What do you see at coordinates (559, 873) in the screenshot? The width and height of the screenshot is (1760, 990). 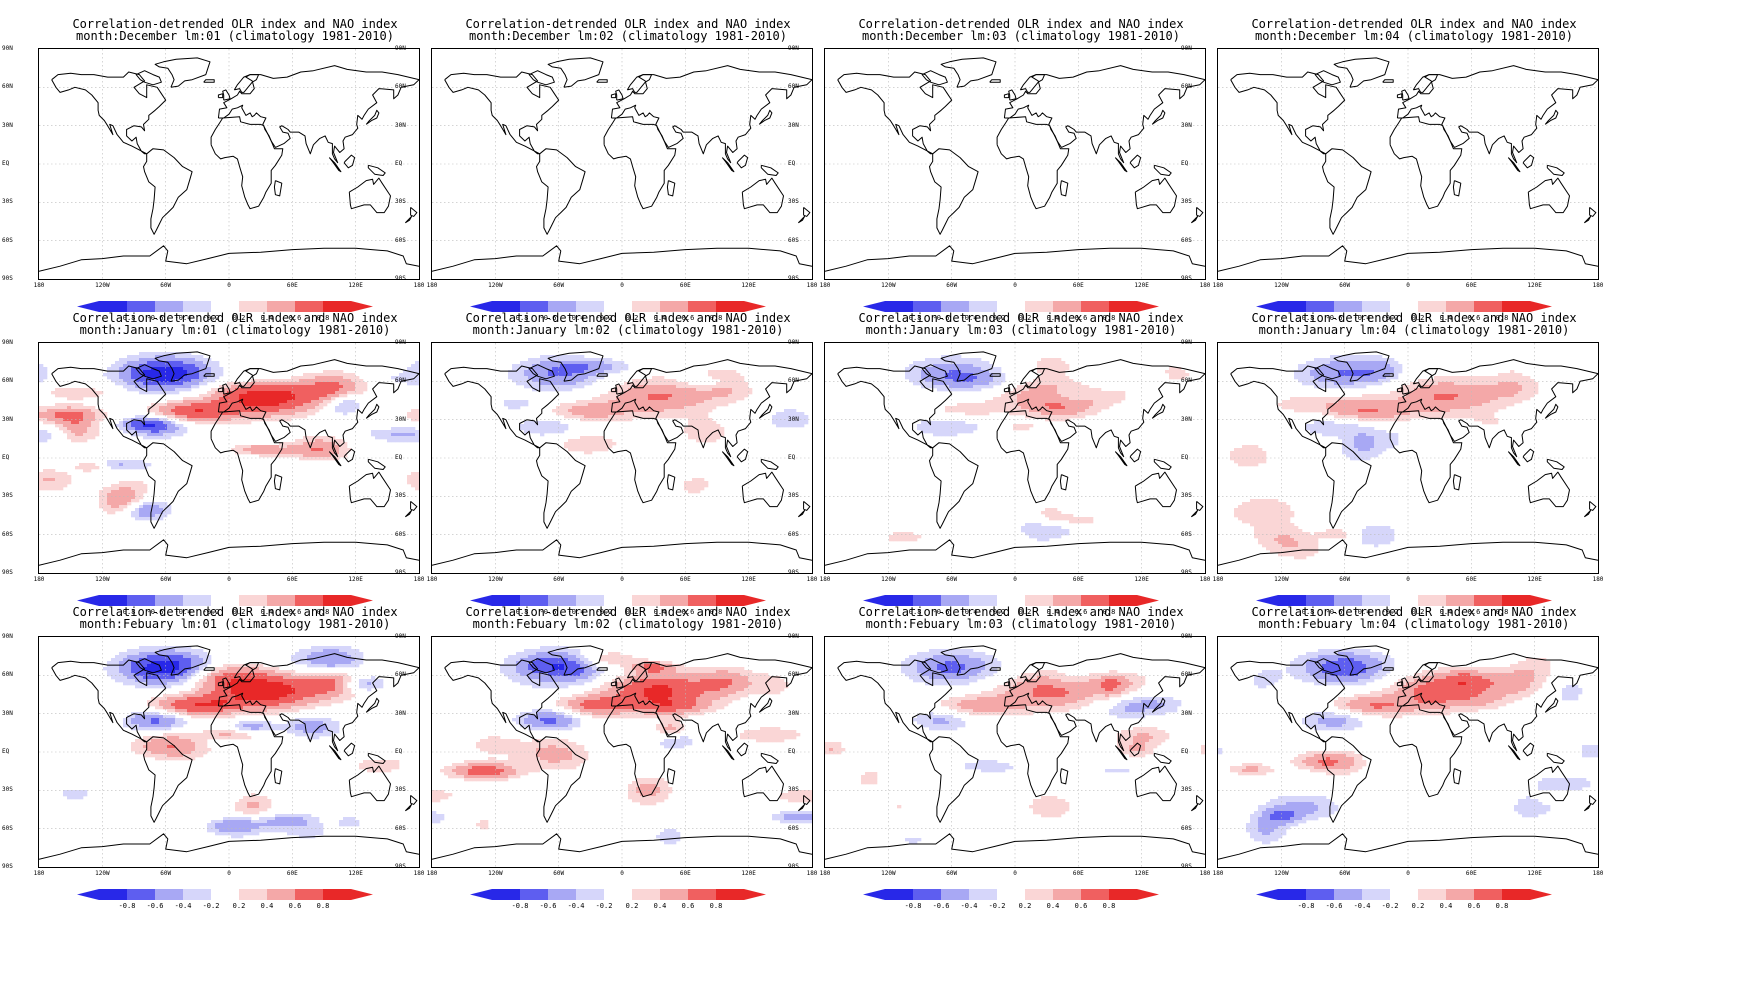 I see `longitude-tick-label: 60W` at bounding box center [559, 873].